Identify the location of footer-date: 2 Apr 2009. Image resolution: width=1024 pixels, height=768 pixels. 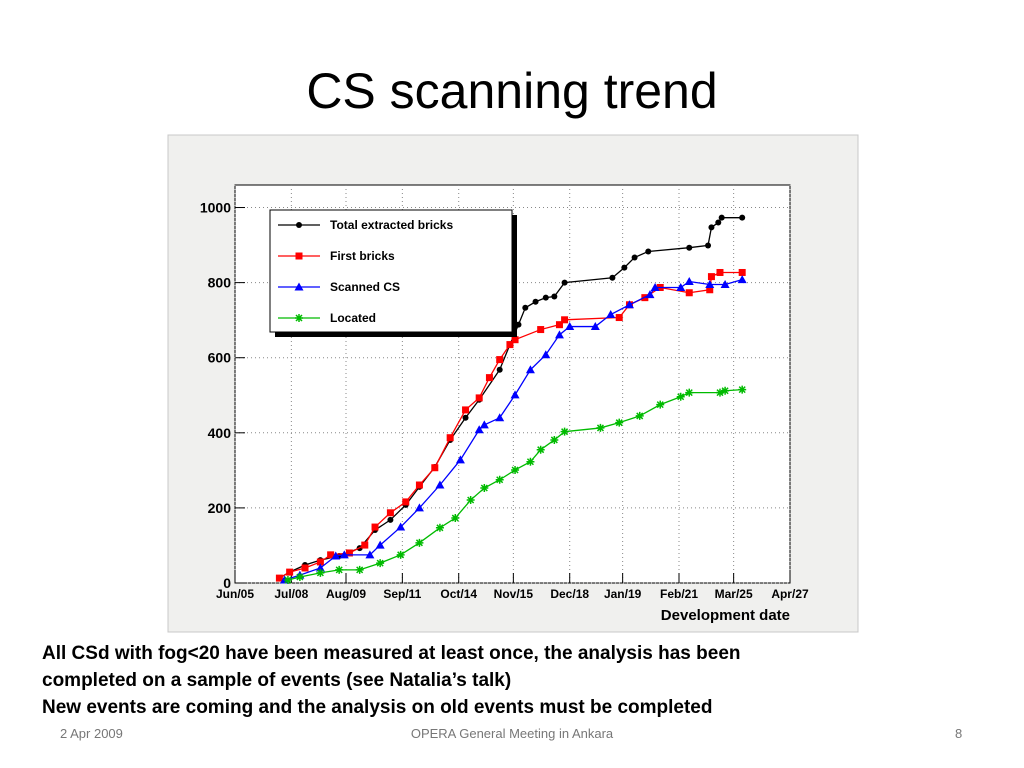
(91, 733).